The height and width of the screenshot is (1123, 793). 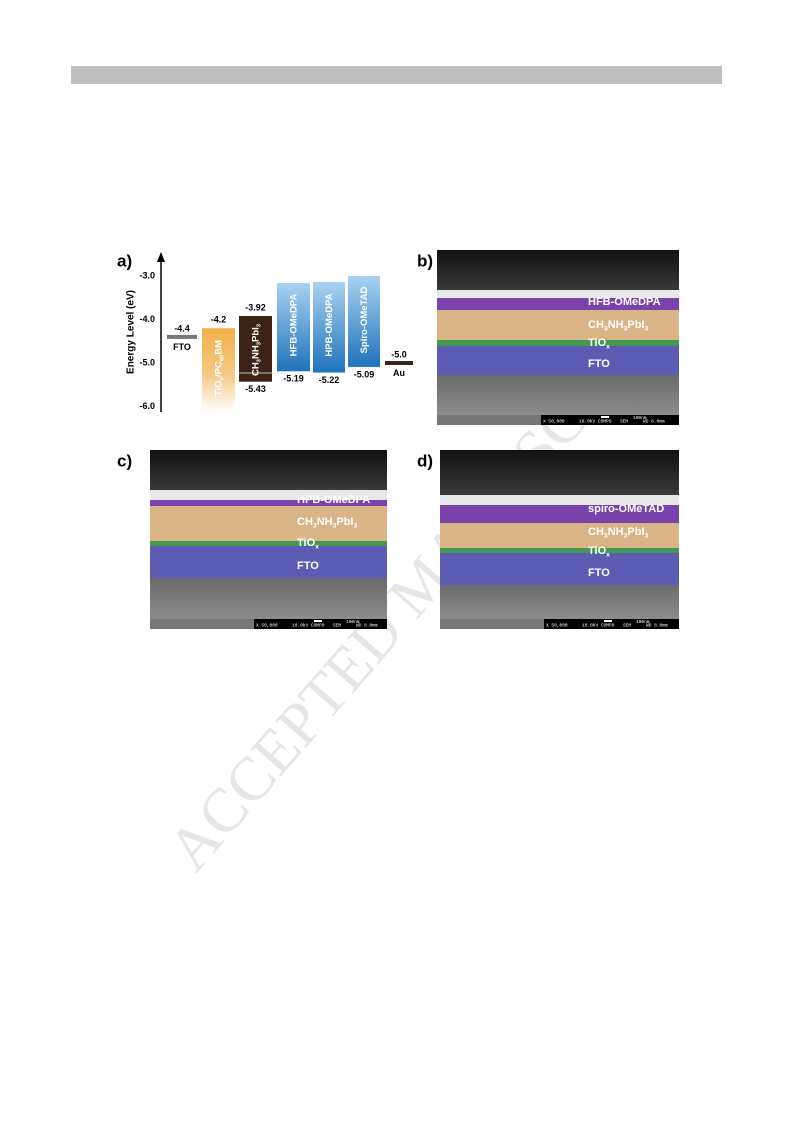 What do you see at coordinates (293, 379) in the screenshot?
I see `level-value: -5.19` at bounding box center [293, 379].